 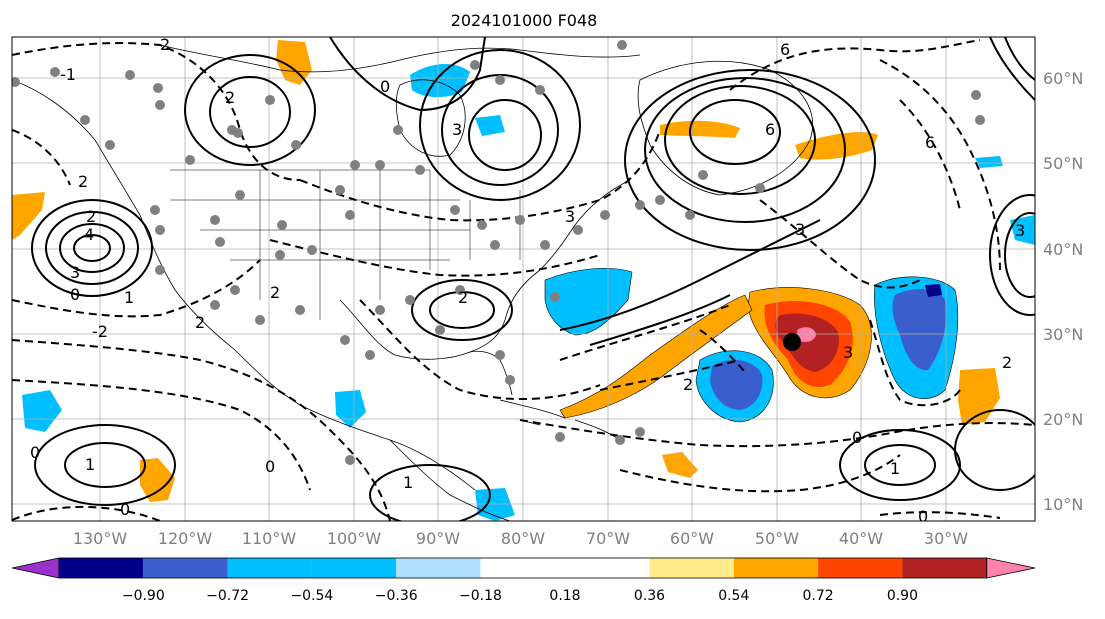 I want to click on contour-low-gulf, so click(x=462, y=310).